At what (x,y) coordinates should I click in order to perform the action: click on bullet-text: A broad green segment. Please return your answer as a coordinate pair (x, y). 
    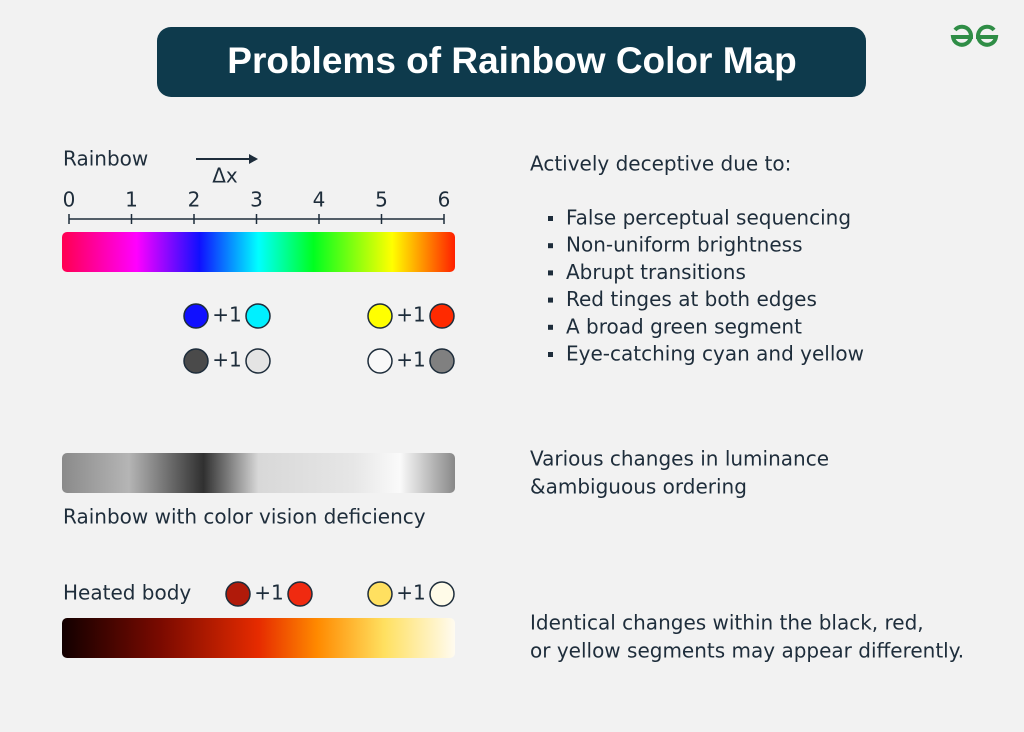
    Looking at the image, I should click on (684, 326).